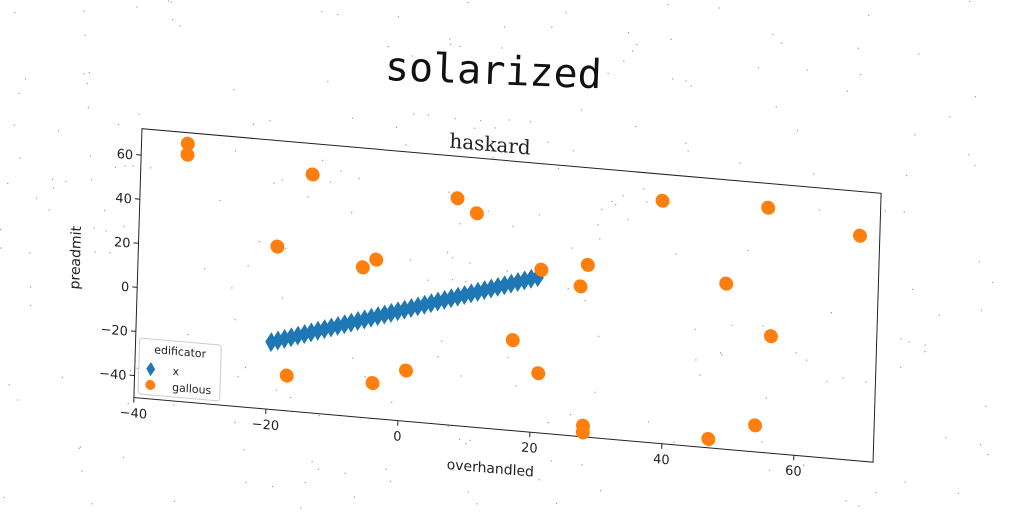 This screenshot has width=1024, height=512. Describe the element at coordinates (397, 437) in the screenshot. I see `x-tick-label: 0` at that location.